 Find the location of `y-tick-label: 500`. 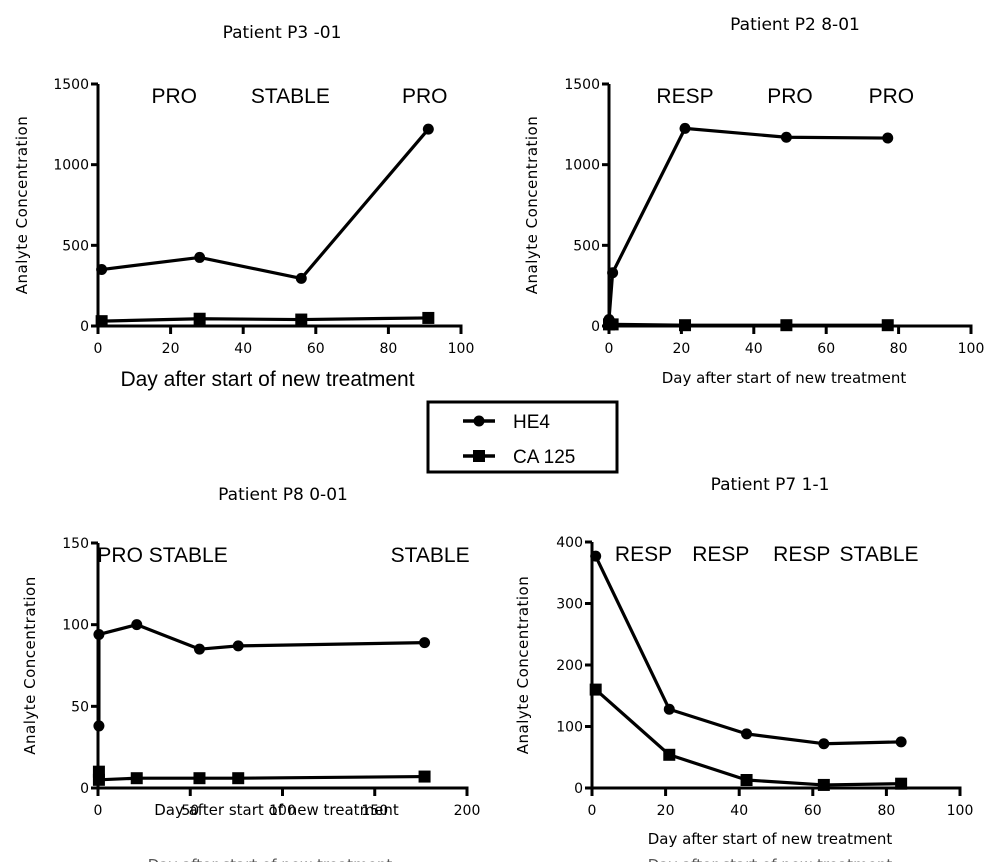

y-tick-label: 500 is located at coordinates (586, 246).